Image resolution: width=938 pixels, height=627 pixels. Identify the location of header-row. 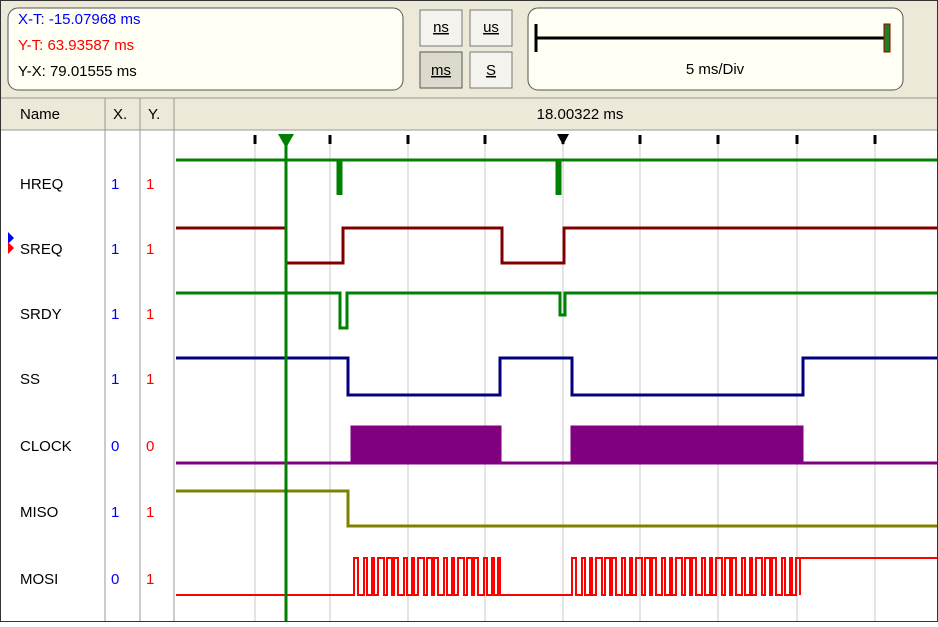
(469, 114).